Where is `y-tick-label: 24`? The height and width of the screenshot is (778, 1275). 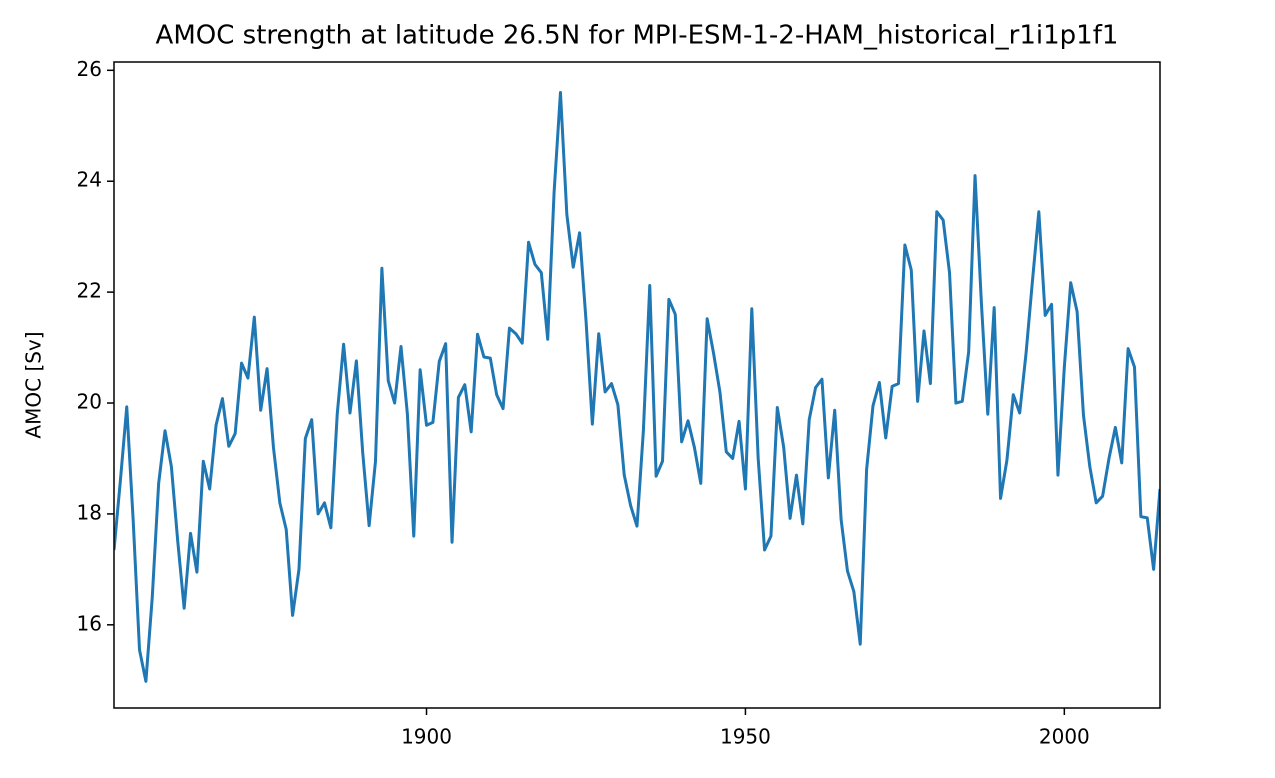
y-tick-label: 24 is located at coordinates (89, 180).